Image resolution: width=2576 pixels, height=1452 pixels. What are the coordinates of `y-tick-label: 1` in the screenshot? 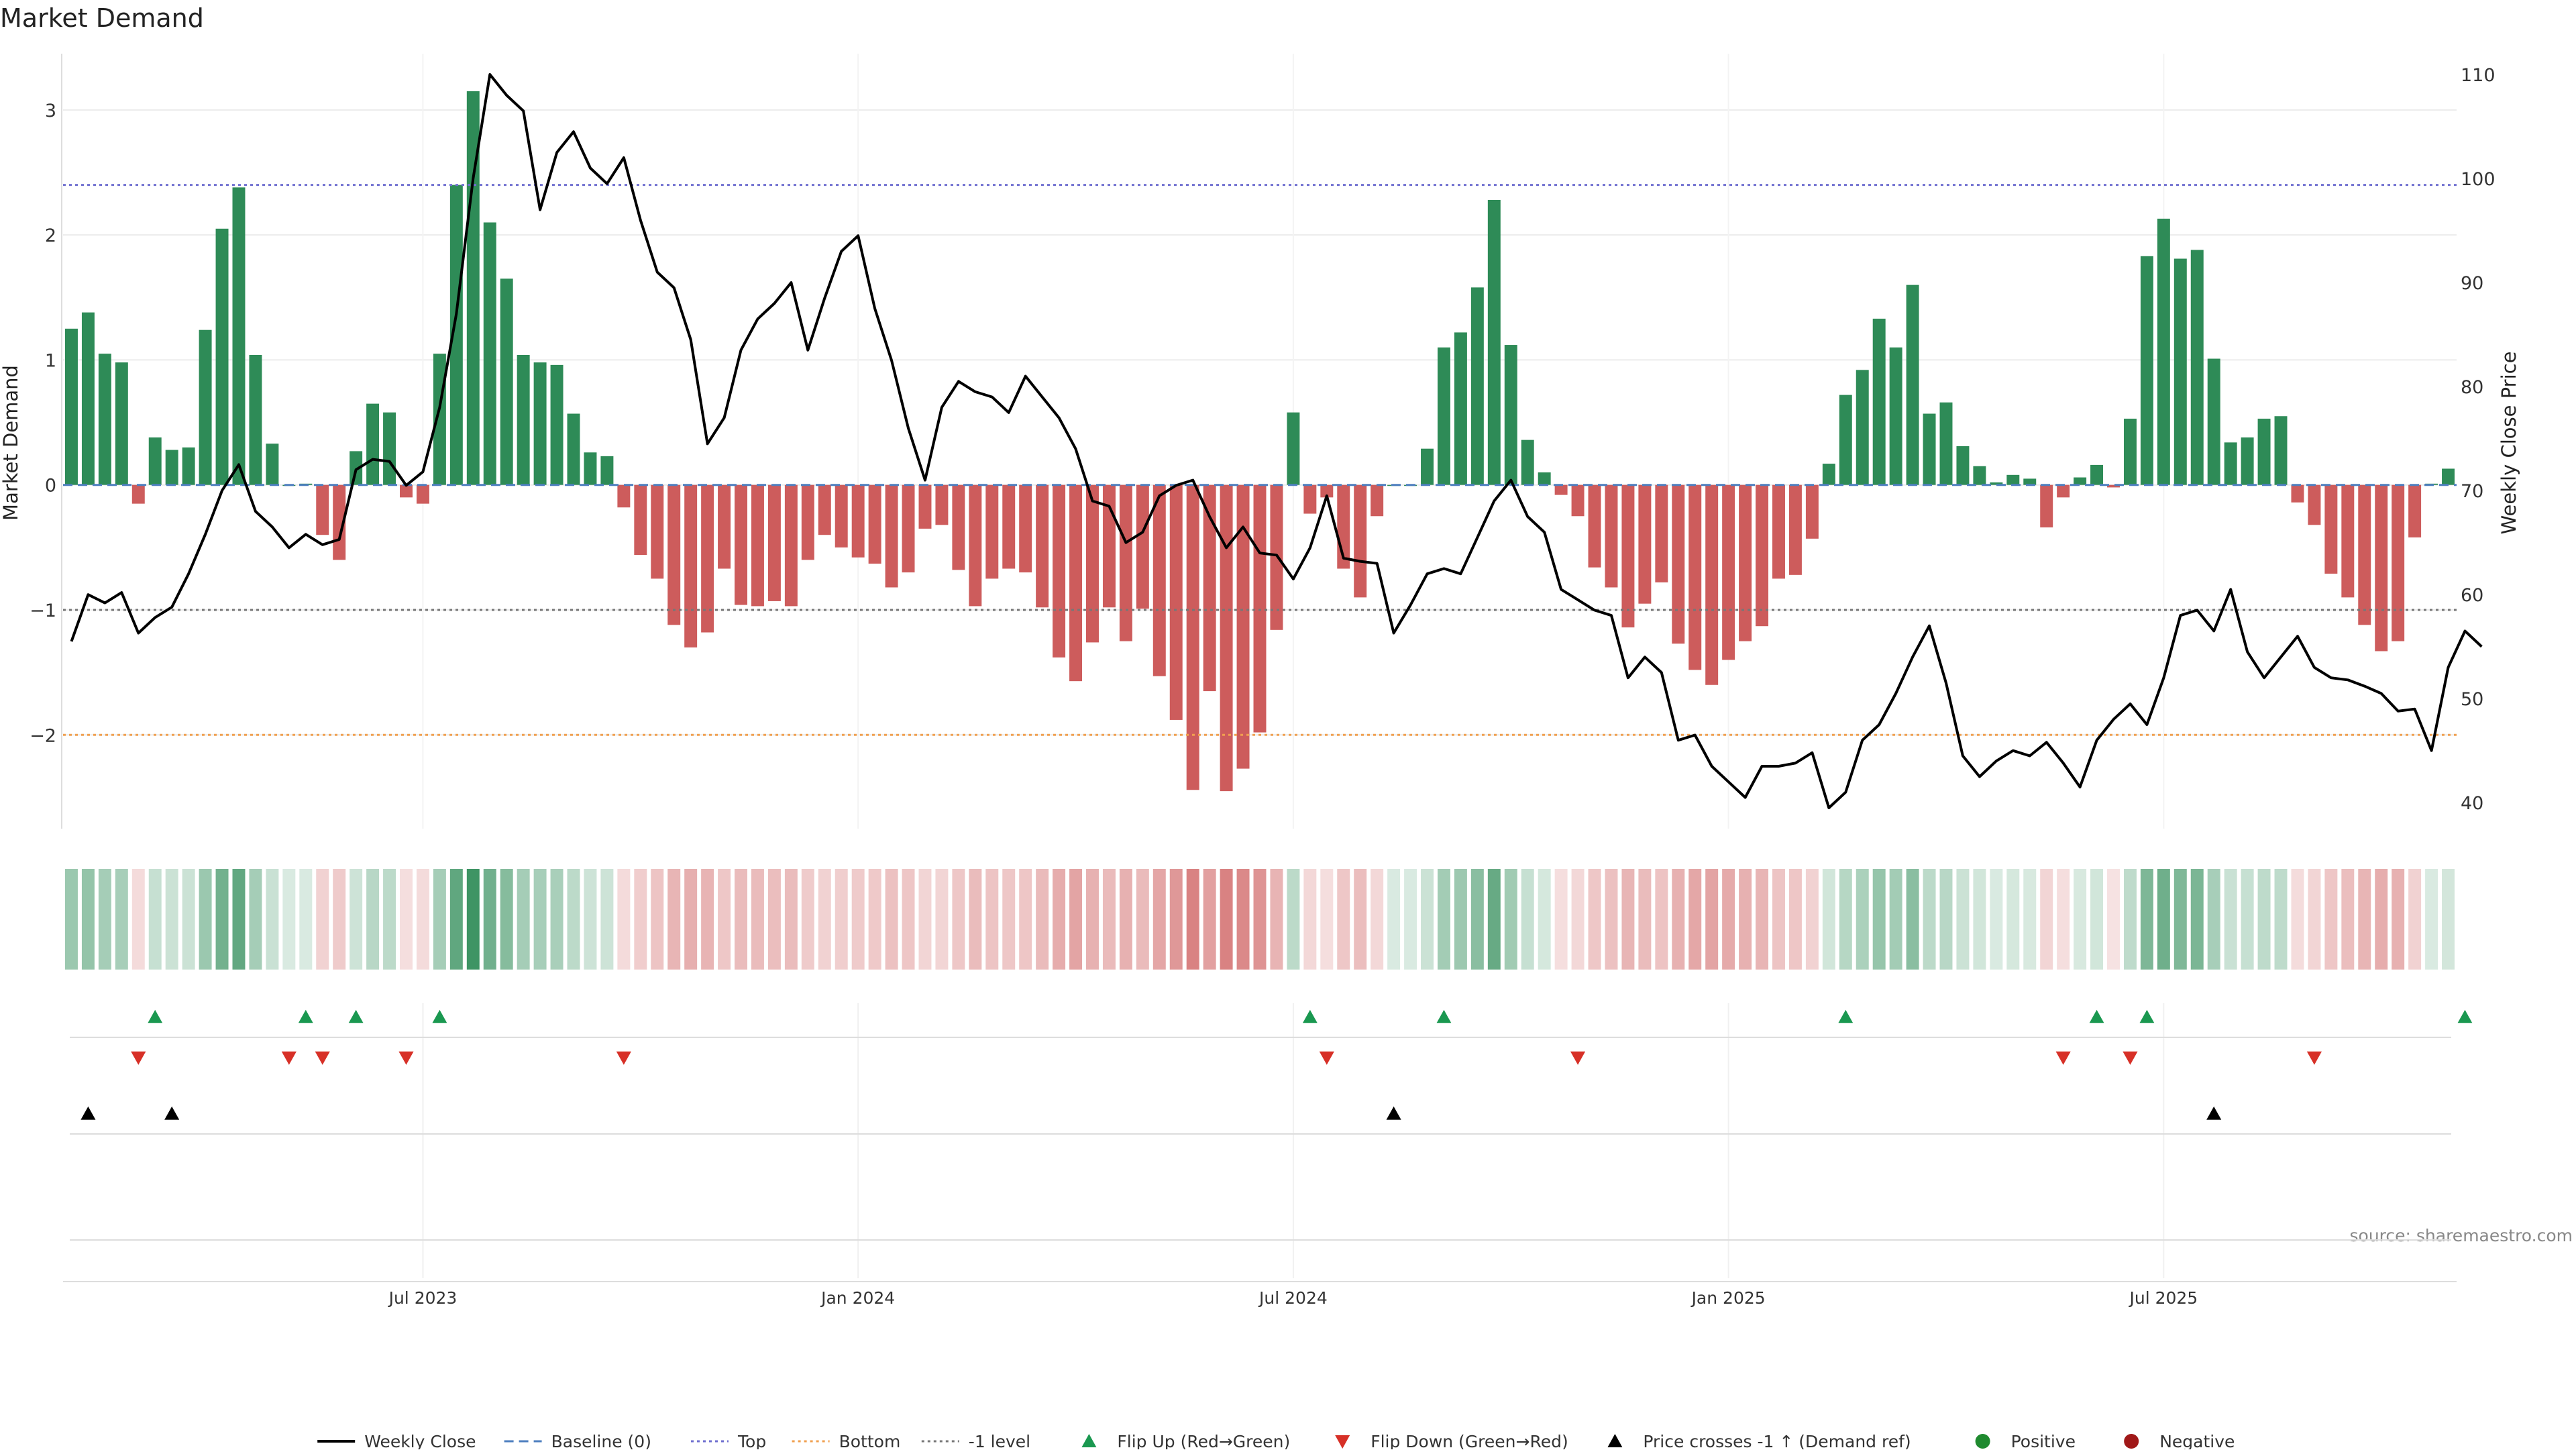 It's located at (50, 361).